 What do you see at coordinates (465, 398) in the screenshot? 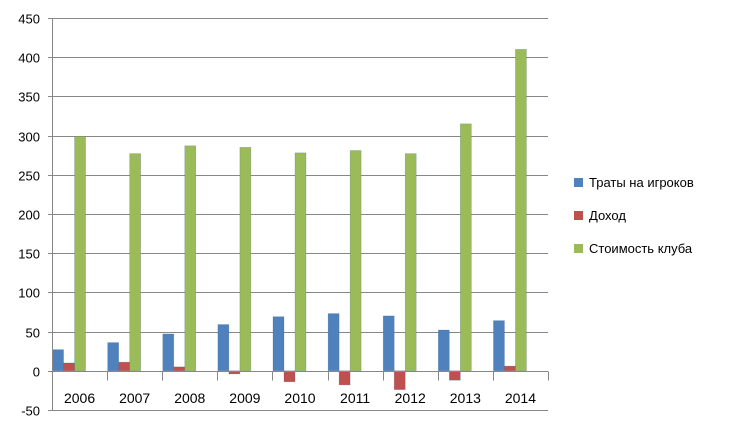
I see `x-tick-label: 2013` at bounding box center [465, 398].